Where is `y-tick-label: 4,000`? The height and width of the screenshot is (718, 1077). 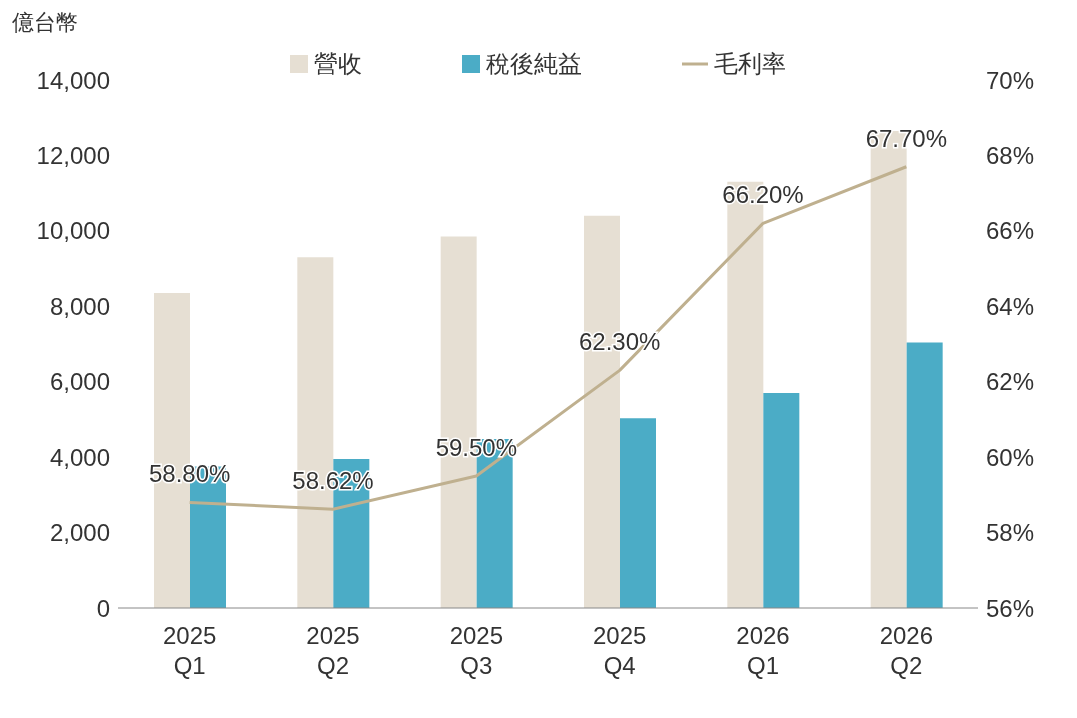
y-tick-label: 4,000 is located at coordinates (79, 457).